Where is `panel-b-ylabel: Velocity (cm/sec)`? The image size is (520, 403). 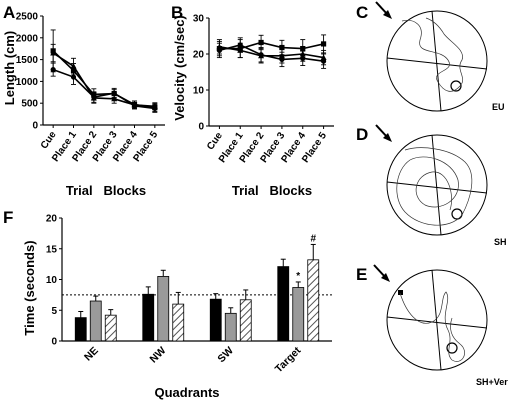
panel-b-ylabel: Velocity (cm/sec) is located at coordinates (179, 68).